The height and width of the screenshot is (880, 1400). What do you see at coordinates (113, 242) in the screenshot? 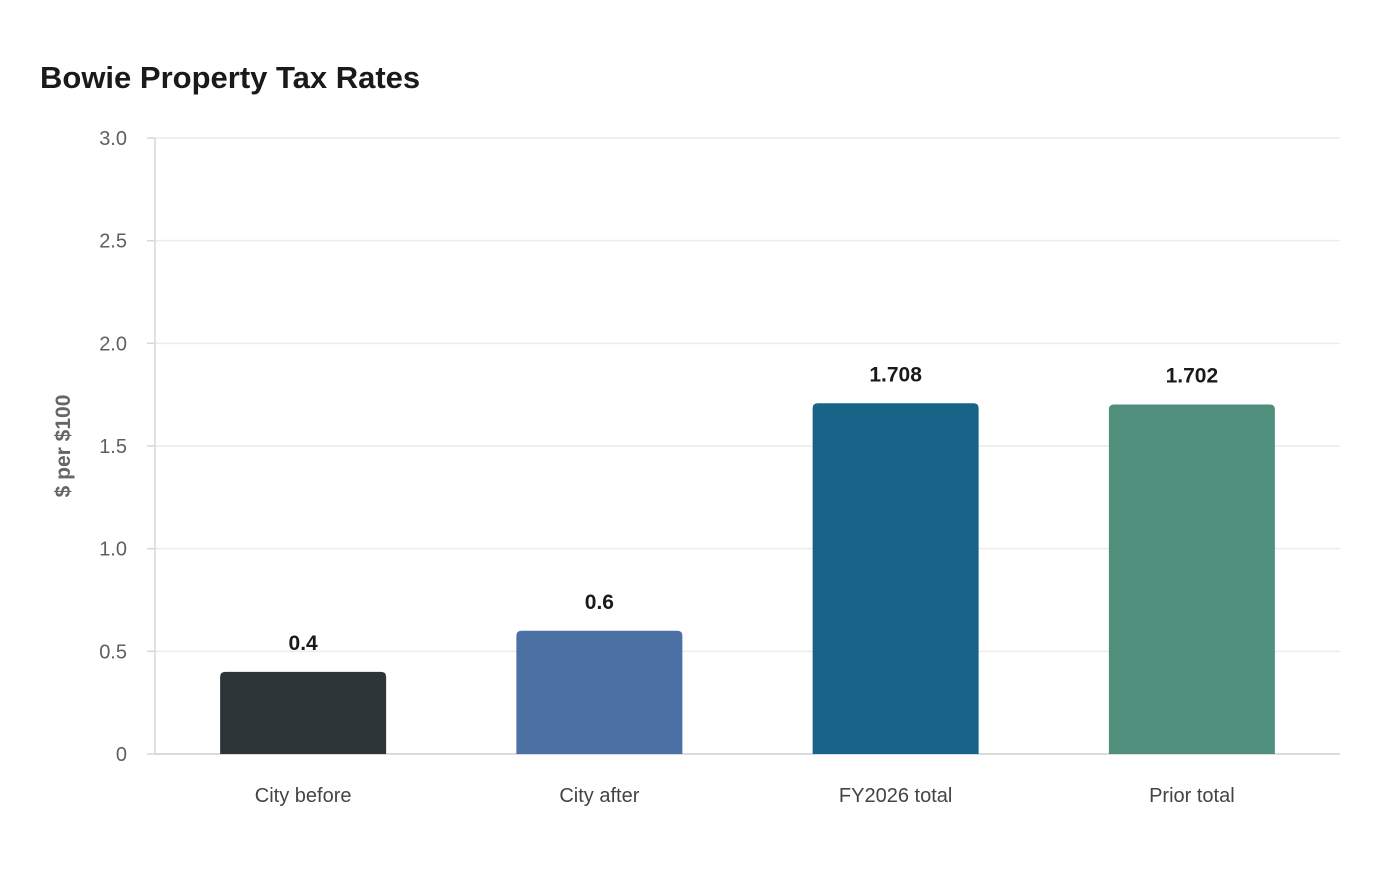
I see `y-tick-label: 2.5` at bounding box center [113, 242].